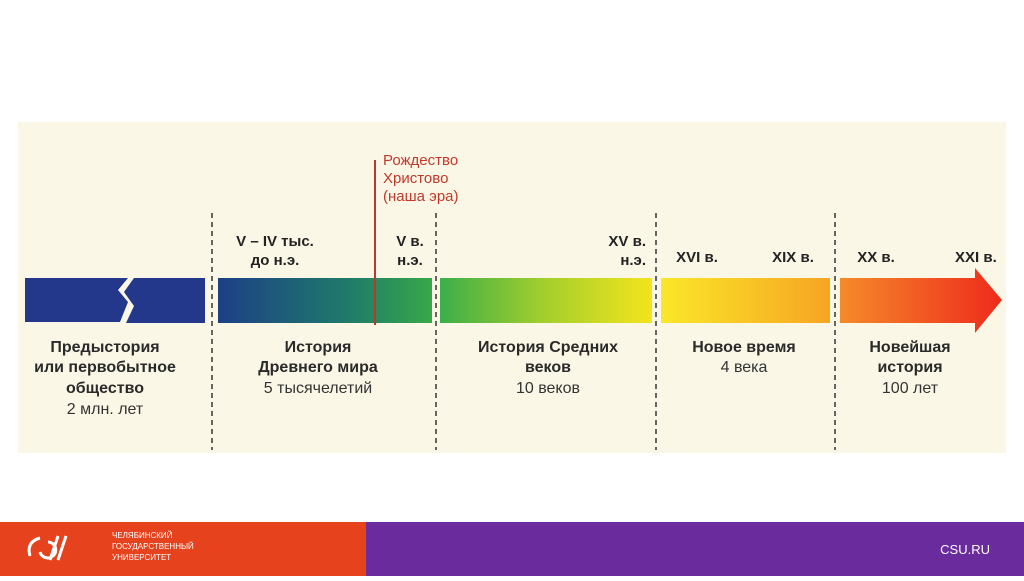  I want to click on marker-label: до н.э., so click(275, 260).